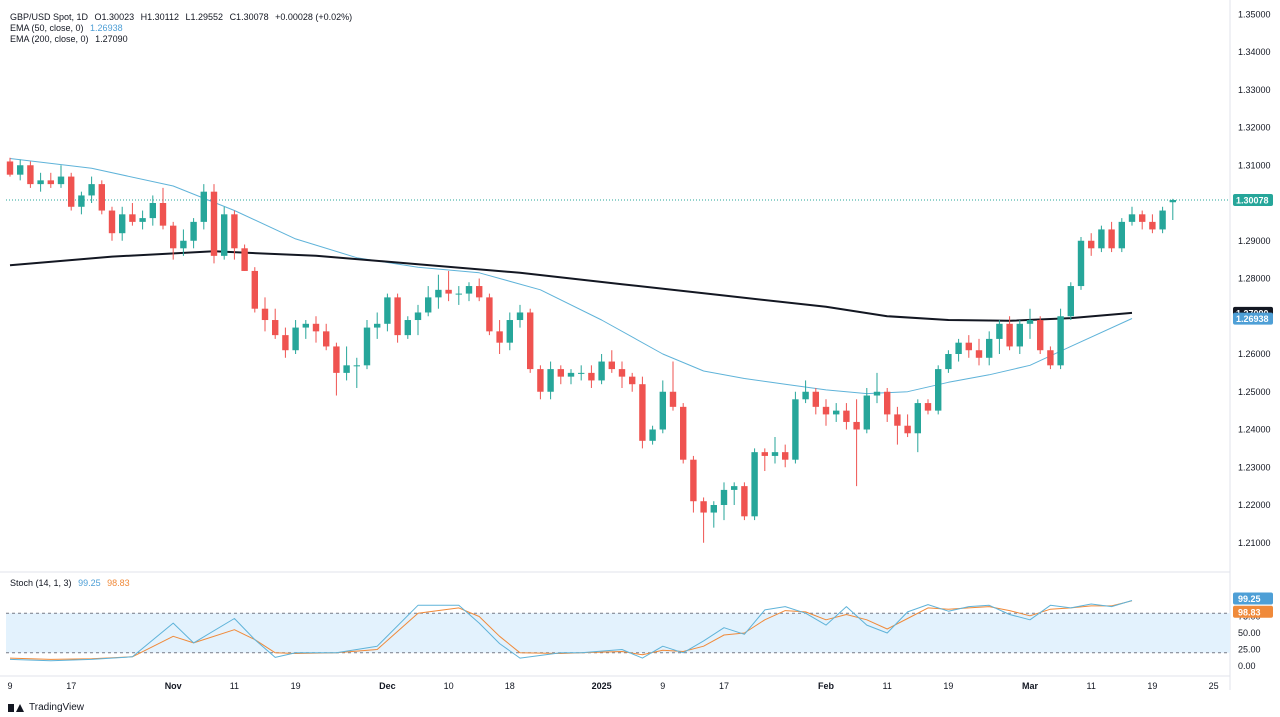 This screenshot has height=717, width=1280. I want to click on stoch-d-value: 98.83, so click(118, 583).